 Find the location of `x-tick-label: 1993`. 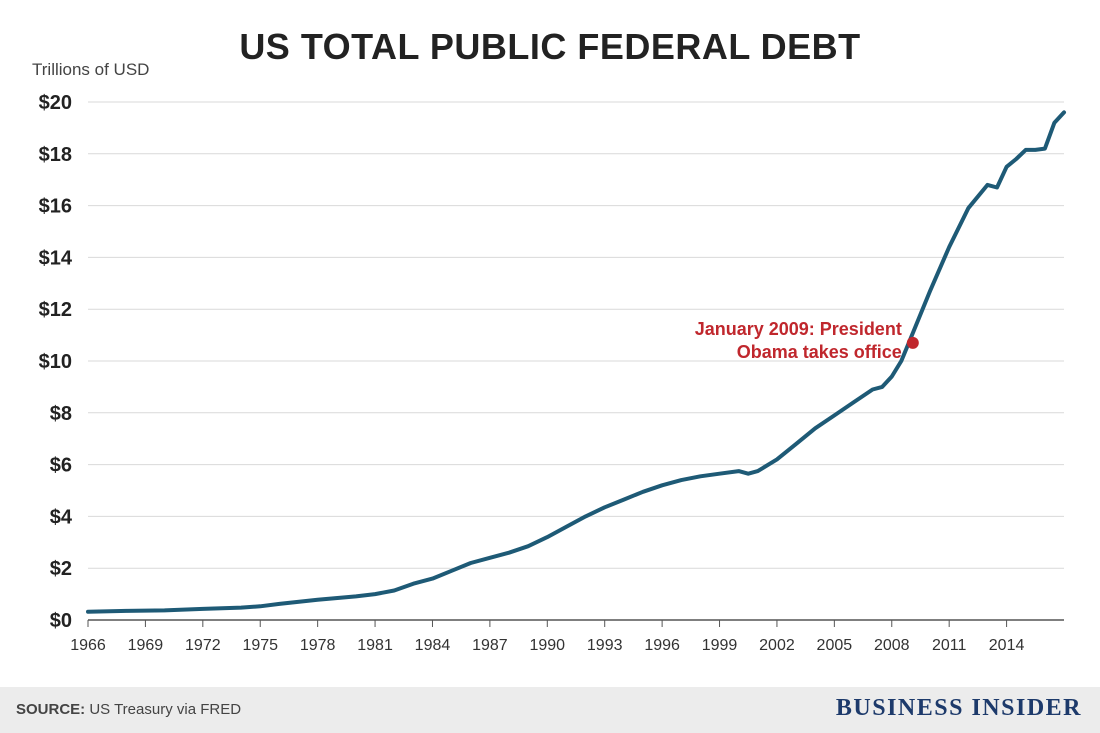

x-tick-label: 1993 is located at coordinates (605, 645).